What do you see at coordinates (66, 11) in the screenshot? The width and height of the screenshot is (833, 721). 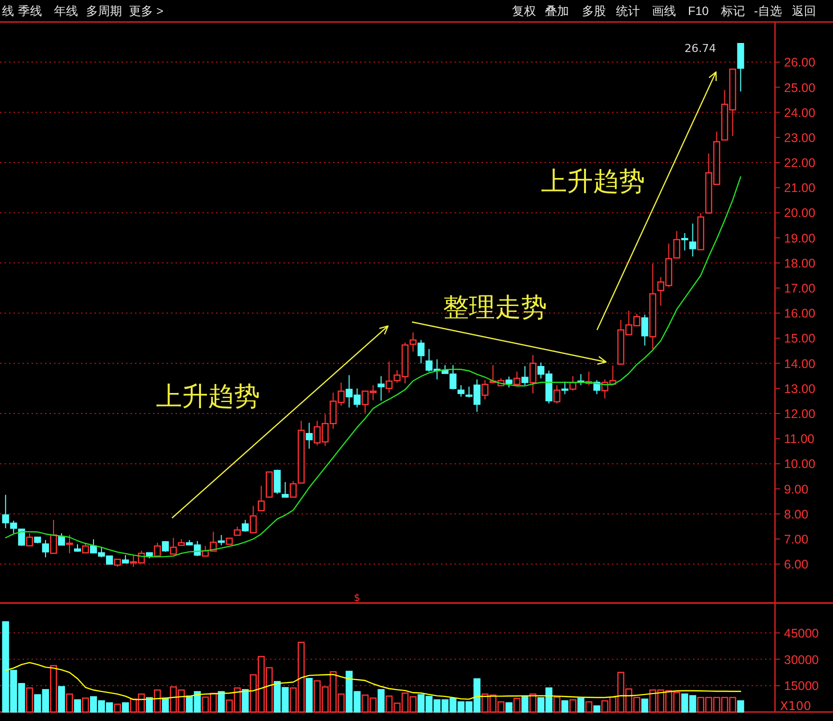 I see `text: 年线` at bounding box center [66, 11].